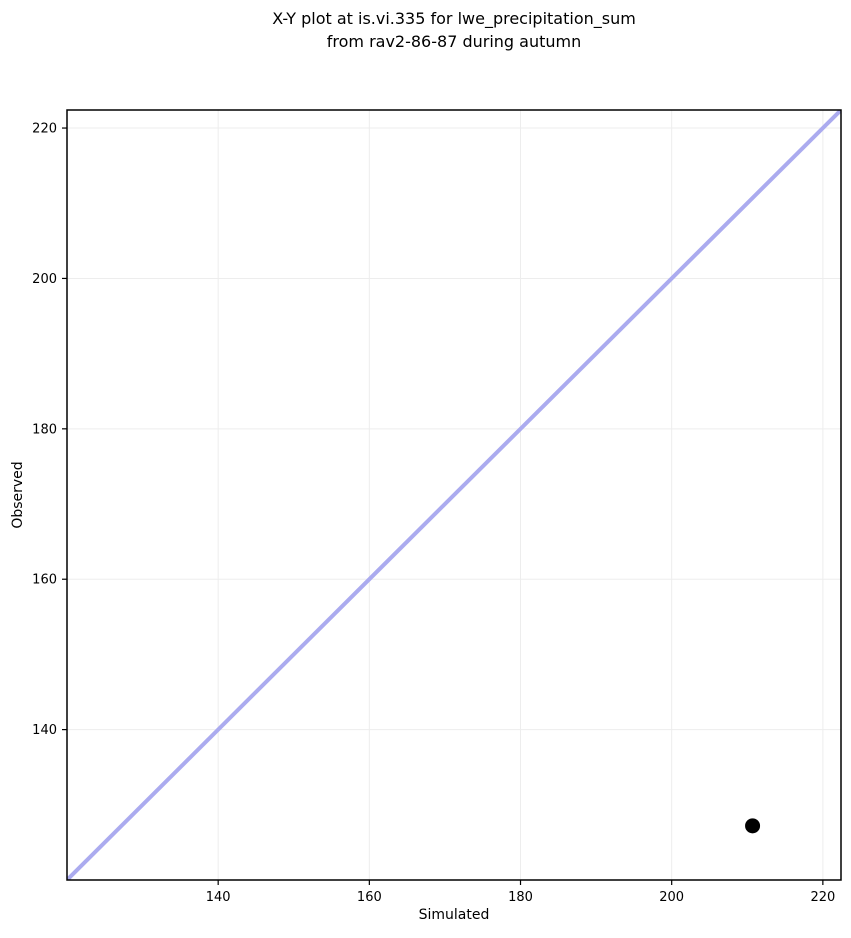 The width and height of the screenshot is (851, 938). What do you see at coordinates (369, 897) in the screenshot?
I see `x-tick-label: 160` at bounding box center [369, 897].